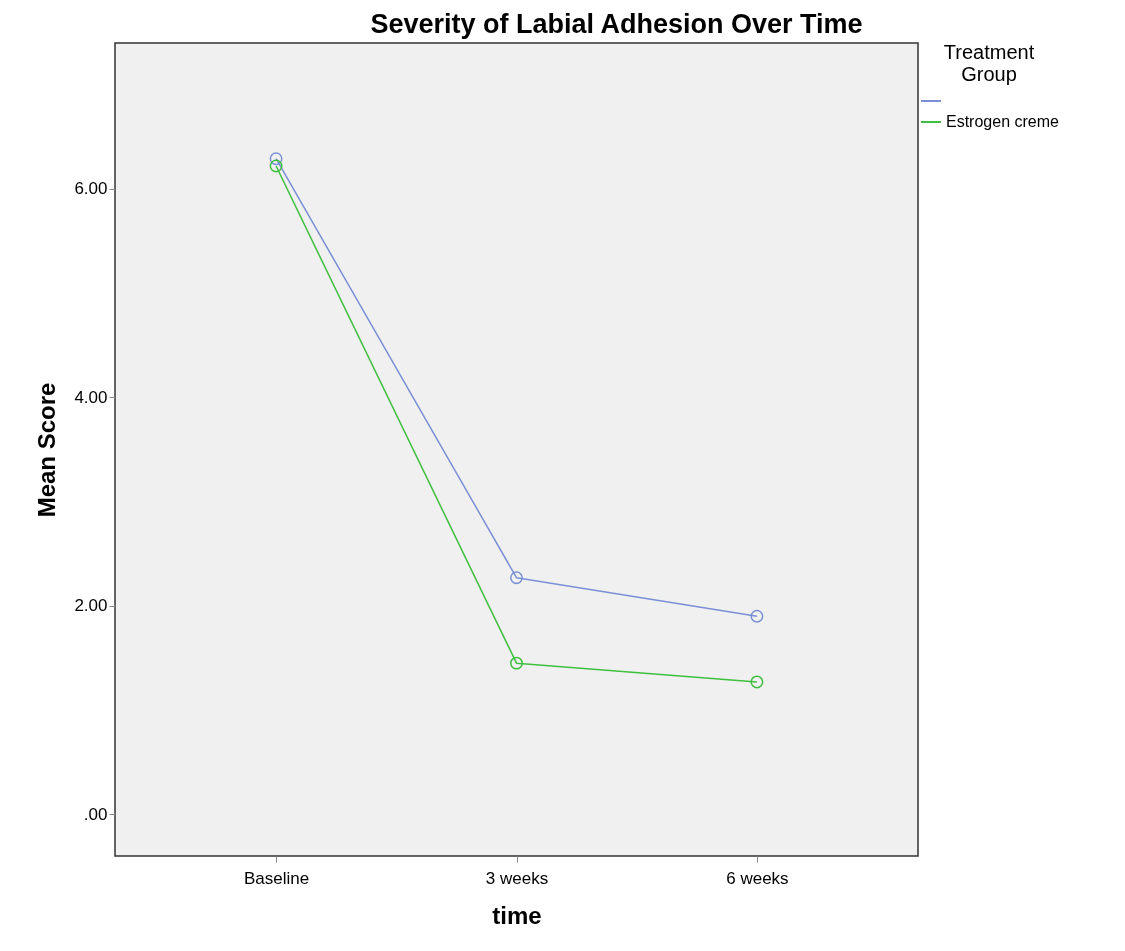 The height and width of the screenshot is (951, 1125). I want to click on y-tick-label: .00, so click(95, 814).